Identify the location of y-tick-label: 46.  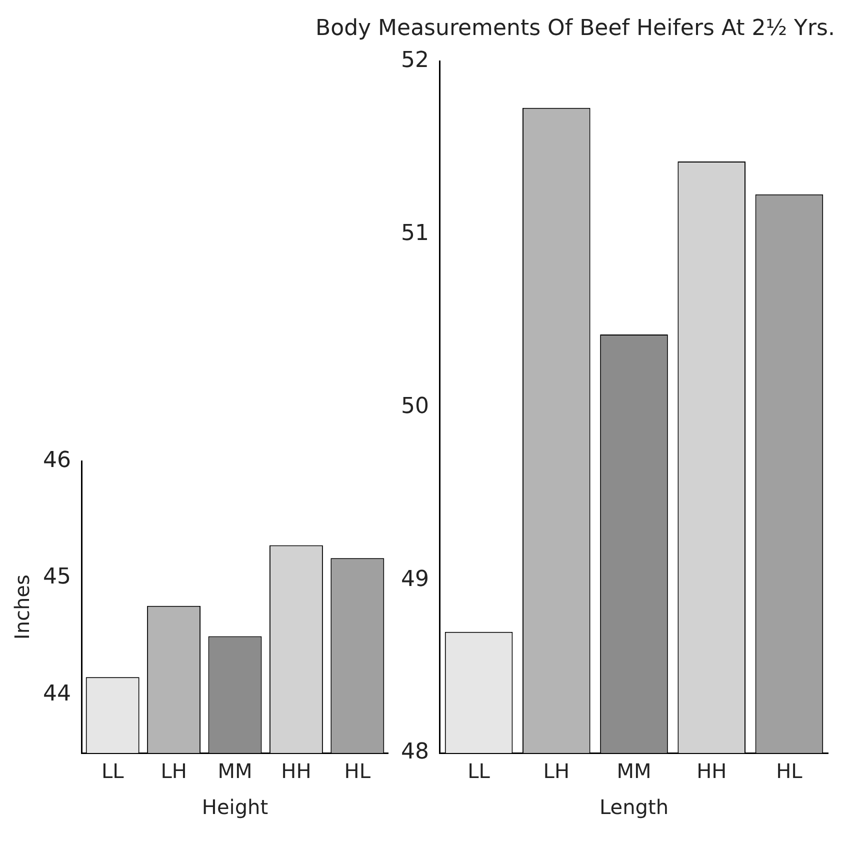
(56, 460).